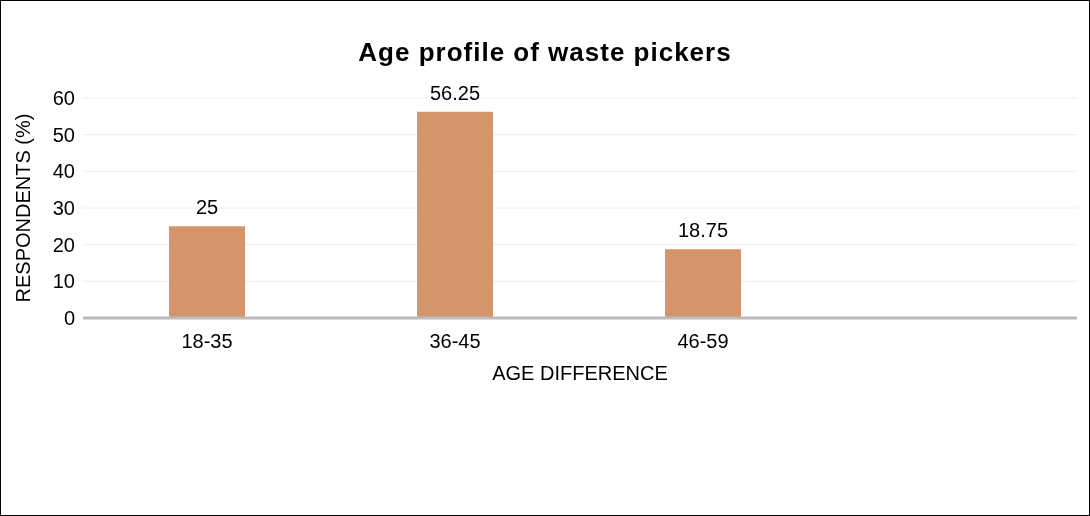 The height and width of the screenshot is (516, 1090). Describe the element at coordinates (545, 52) in the screenshot. I see `chart-title: Age profile of waste pickers` at that location.